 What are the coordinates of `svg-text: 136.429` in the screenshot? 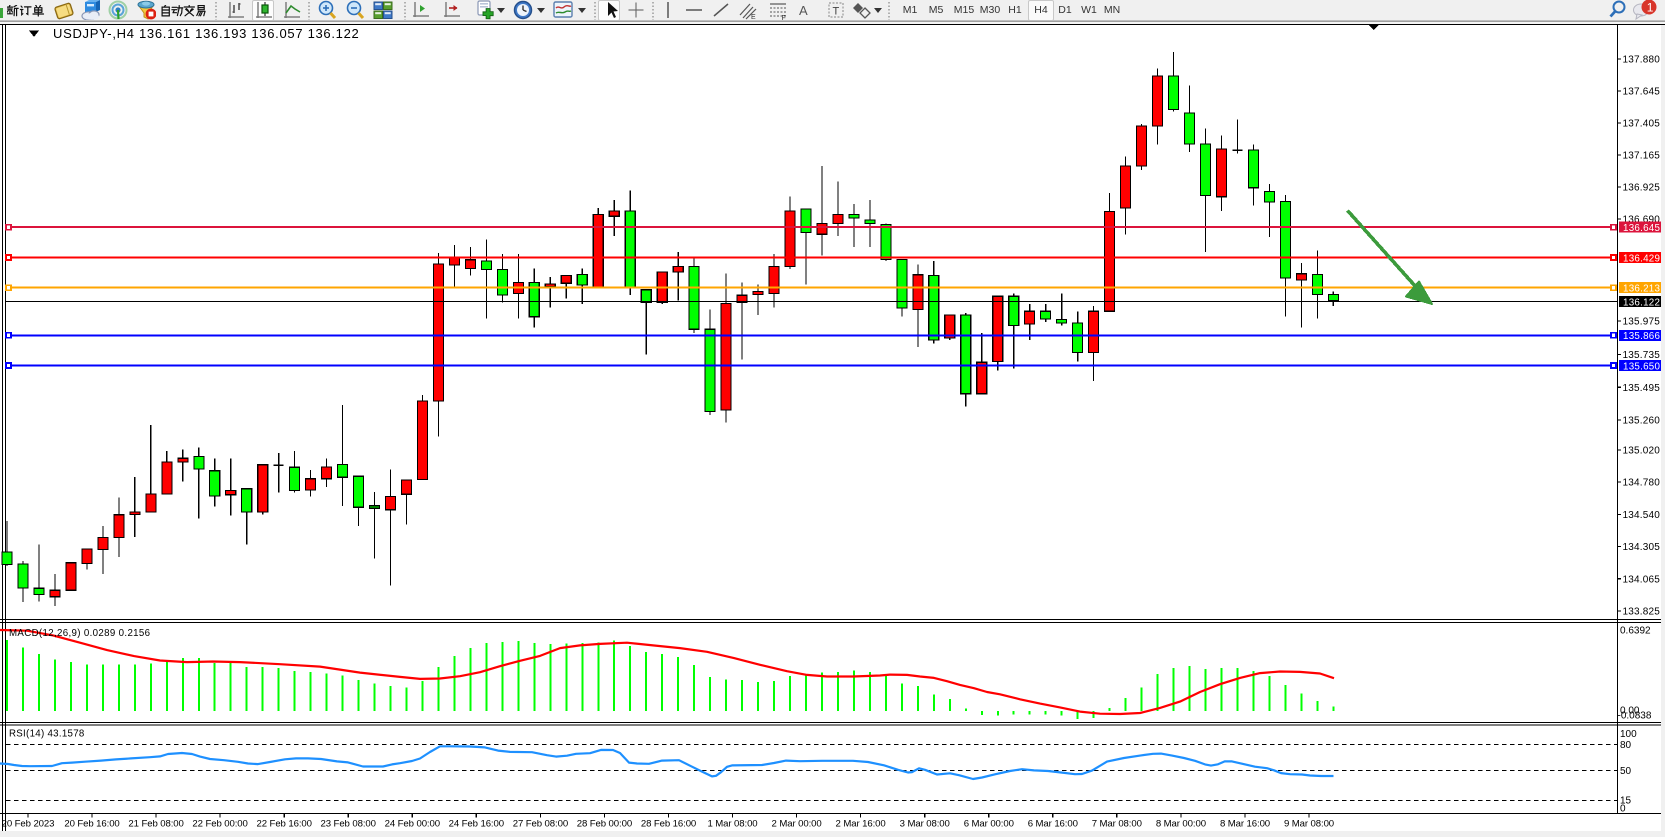 It's located at (1641, 258).